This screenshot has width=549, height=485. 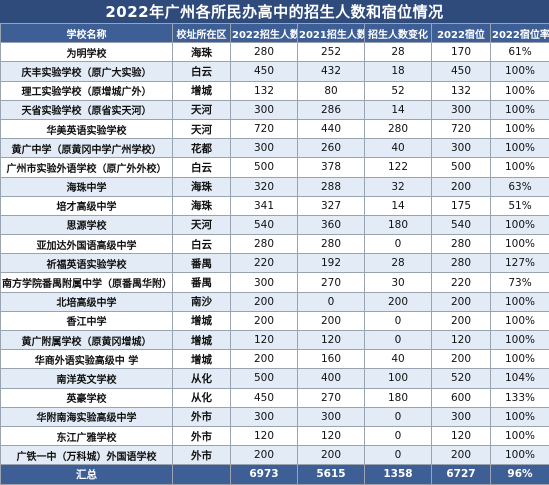 I want to click on value-cell: 52, so click(x=398, y=90).